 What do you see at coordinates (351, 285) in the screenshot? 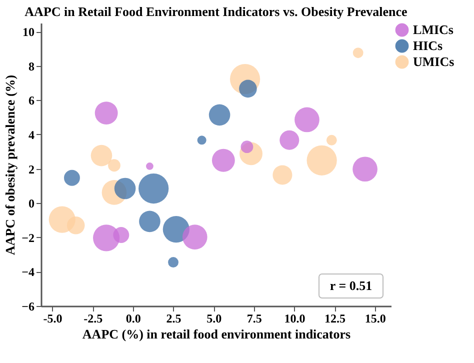
I see `annotation: r = 0.51` at bounding box center [351, 285].